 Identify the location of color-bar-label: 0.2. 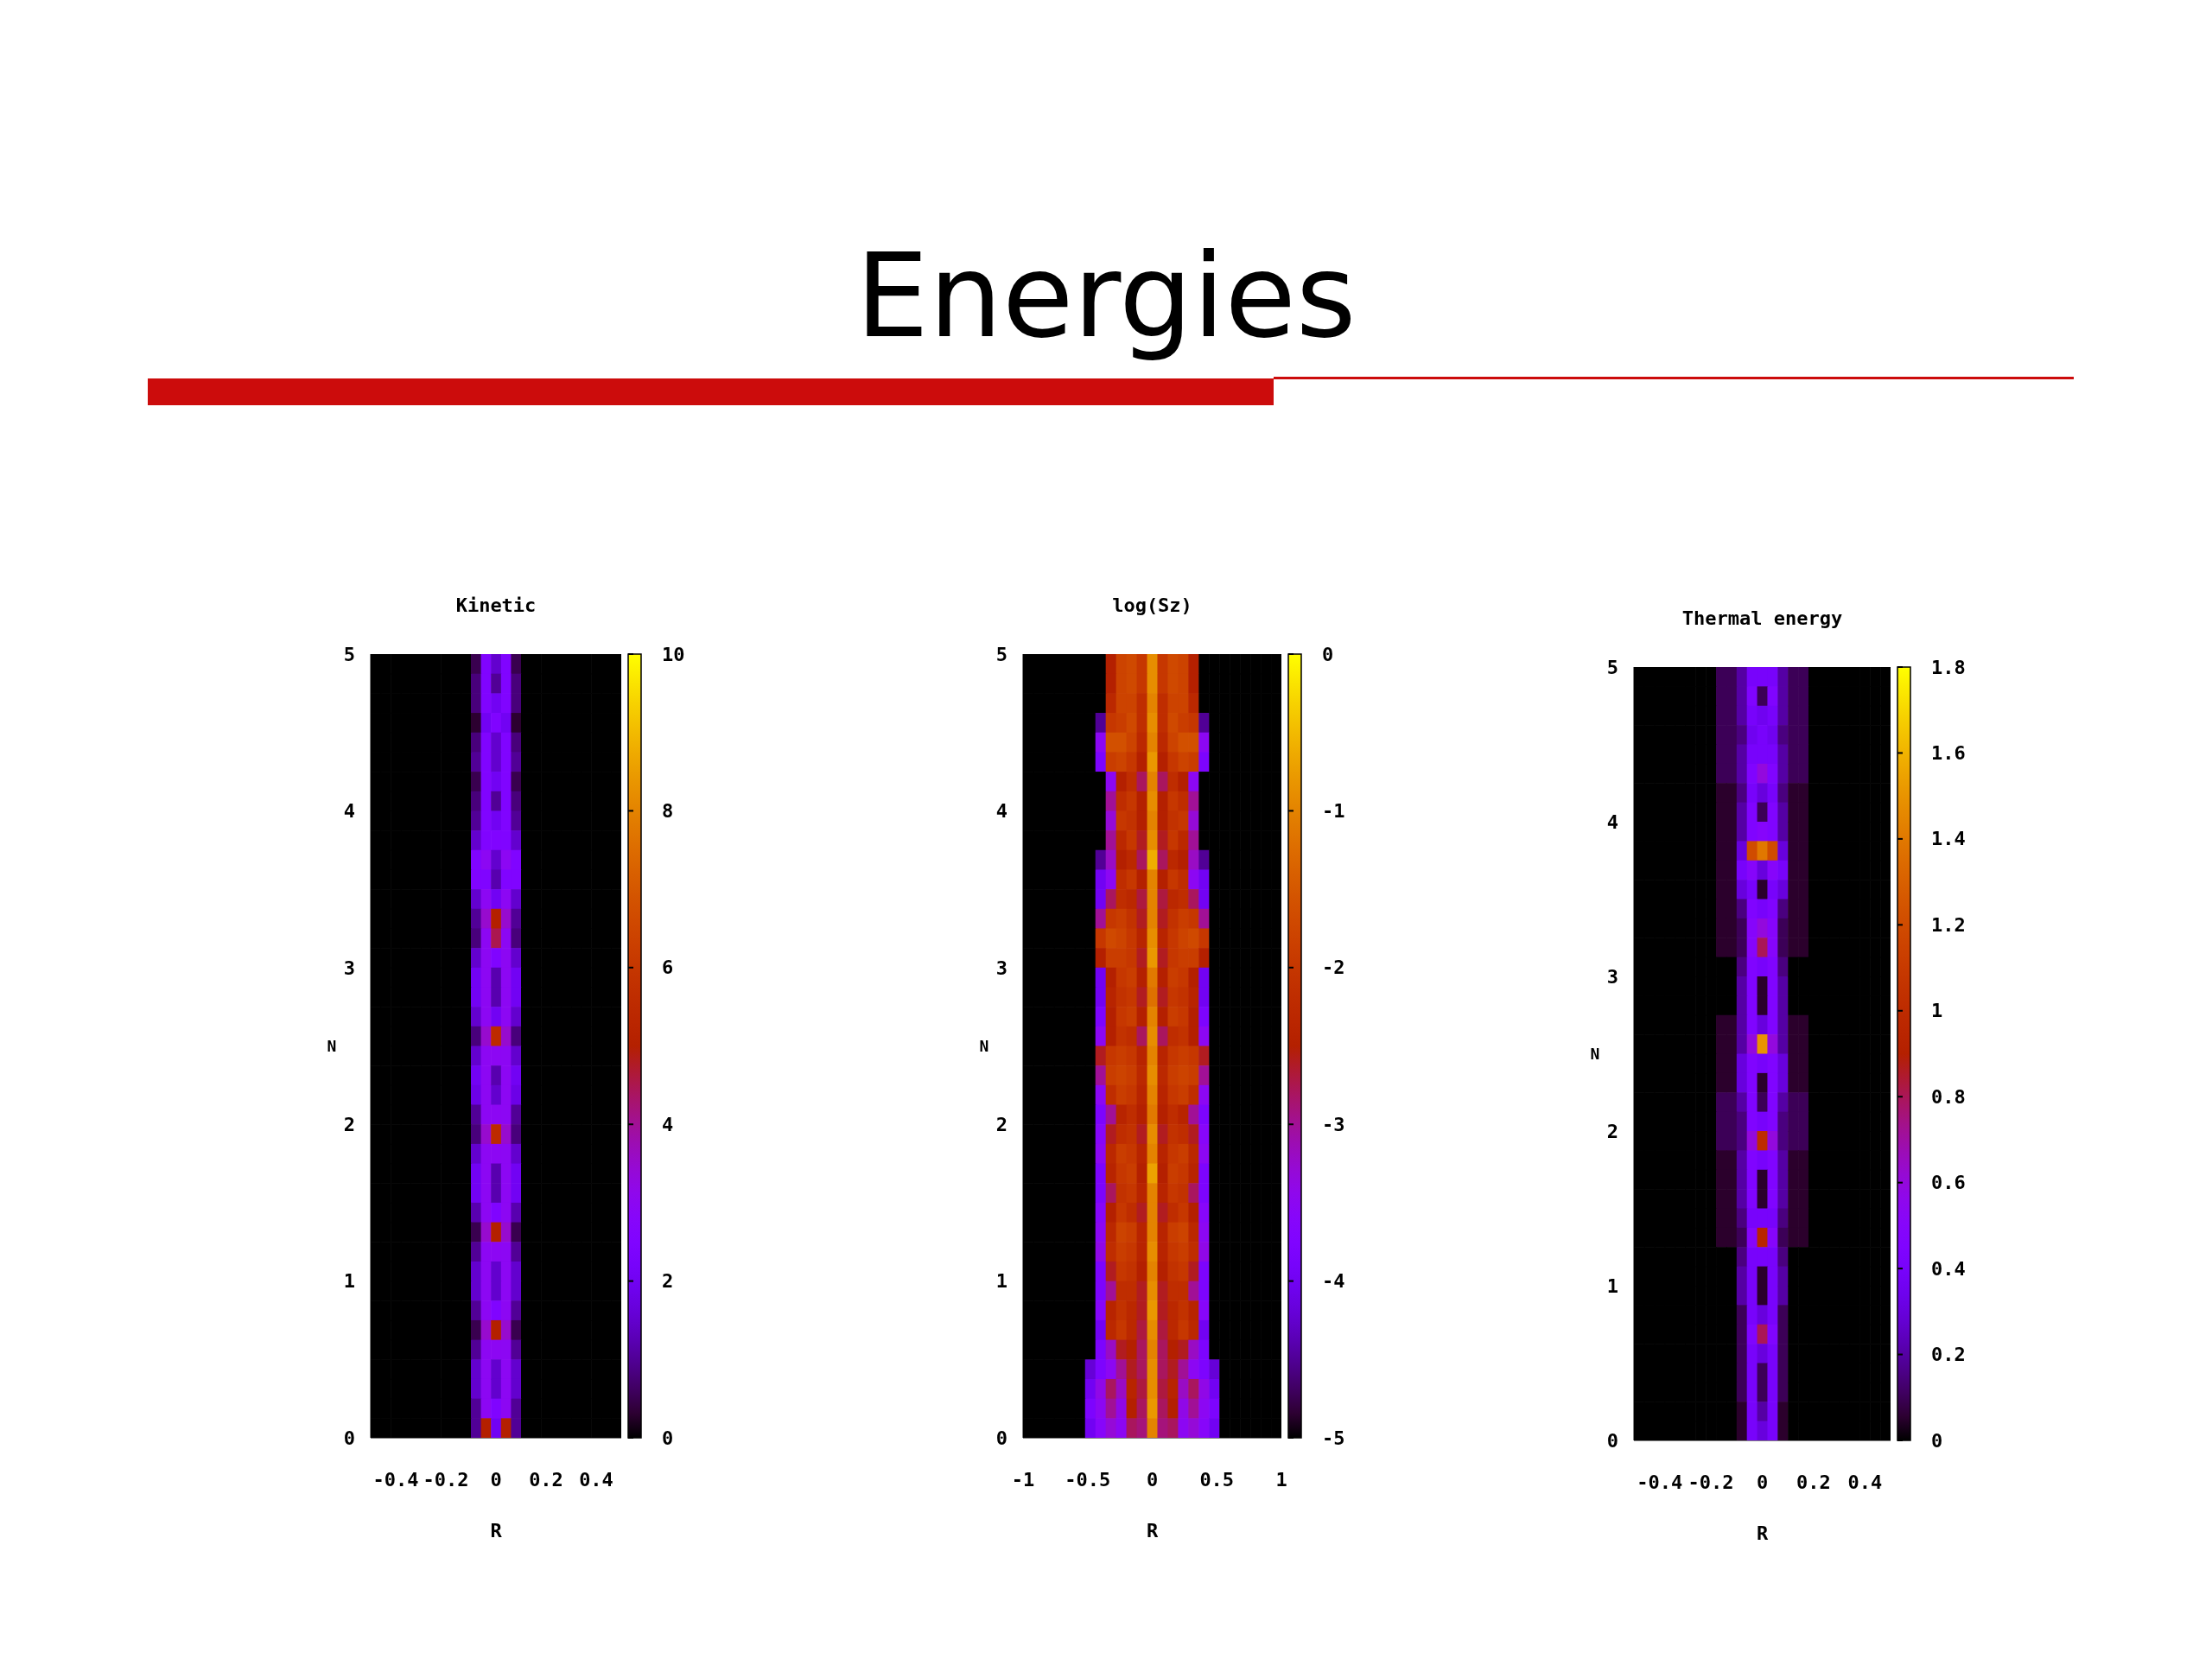
(1948, 1355).